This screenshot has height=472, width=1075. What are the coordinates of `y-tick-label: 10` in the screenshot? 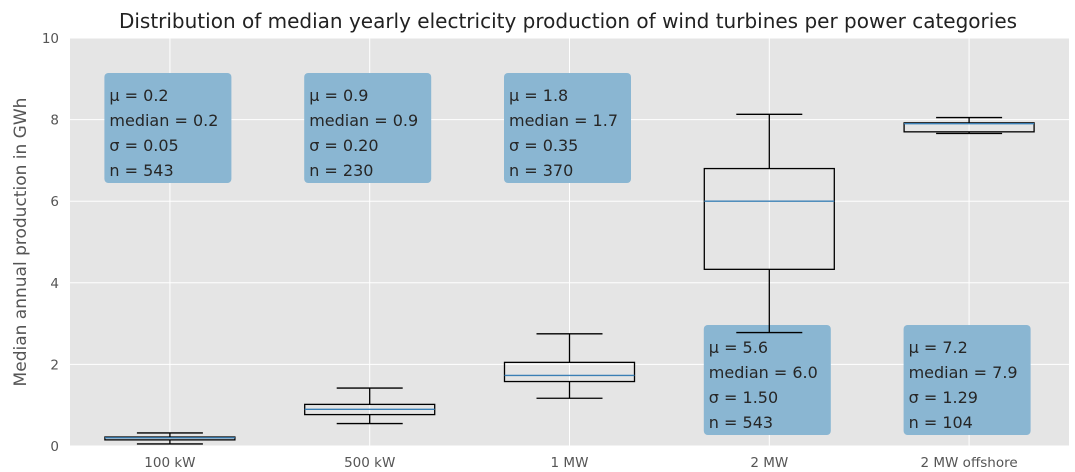 It's located at (50, 39).